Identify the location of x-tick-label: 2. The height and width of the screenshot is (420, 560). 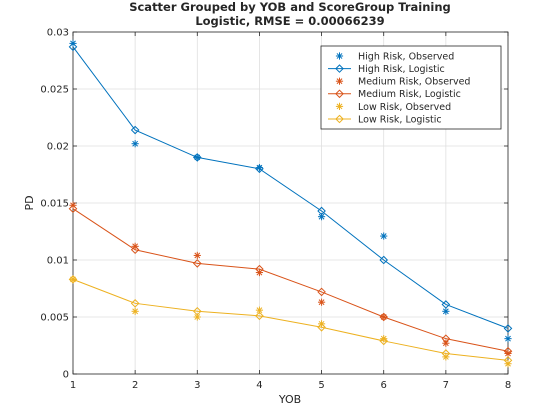
(135, 385).